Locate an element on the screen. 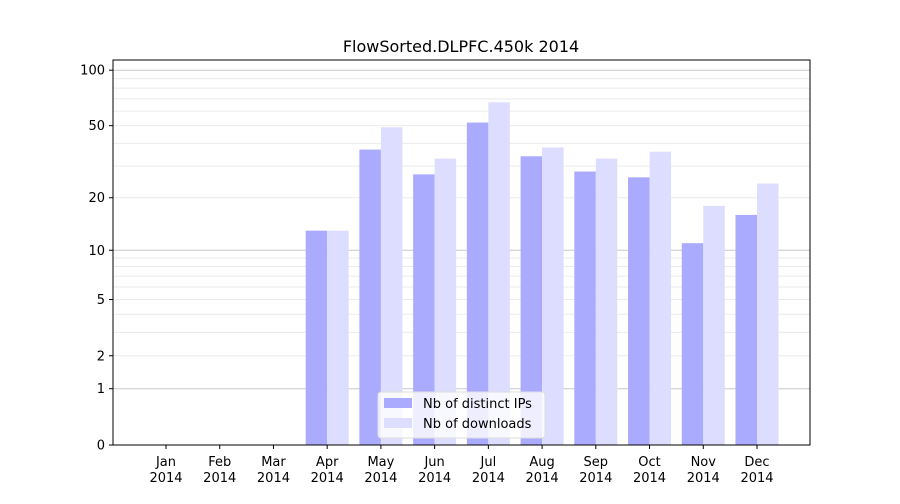  x-tick-label: Jun is located at coordinates (433, 462).